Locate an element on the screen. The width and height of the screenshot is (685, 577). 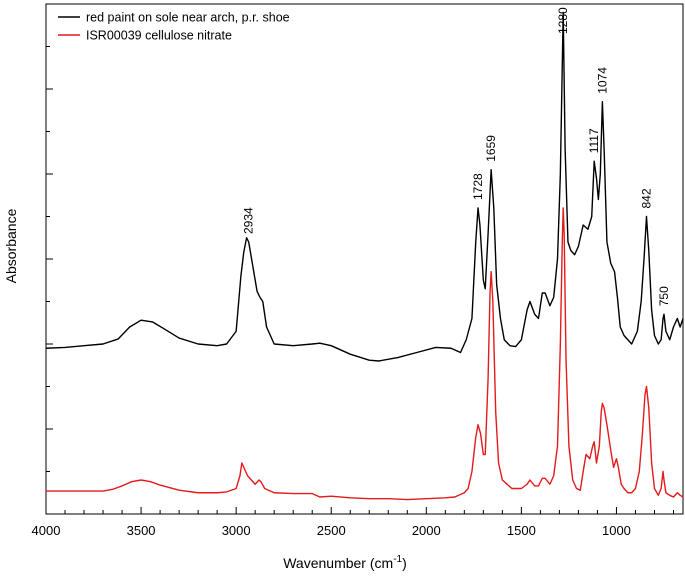
x-axis-label: Wavenumber (cm-1) is located at coordinates (345, 562).